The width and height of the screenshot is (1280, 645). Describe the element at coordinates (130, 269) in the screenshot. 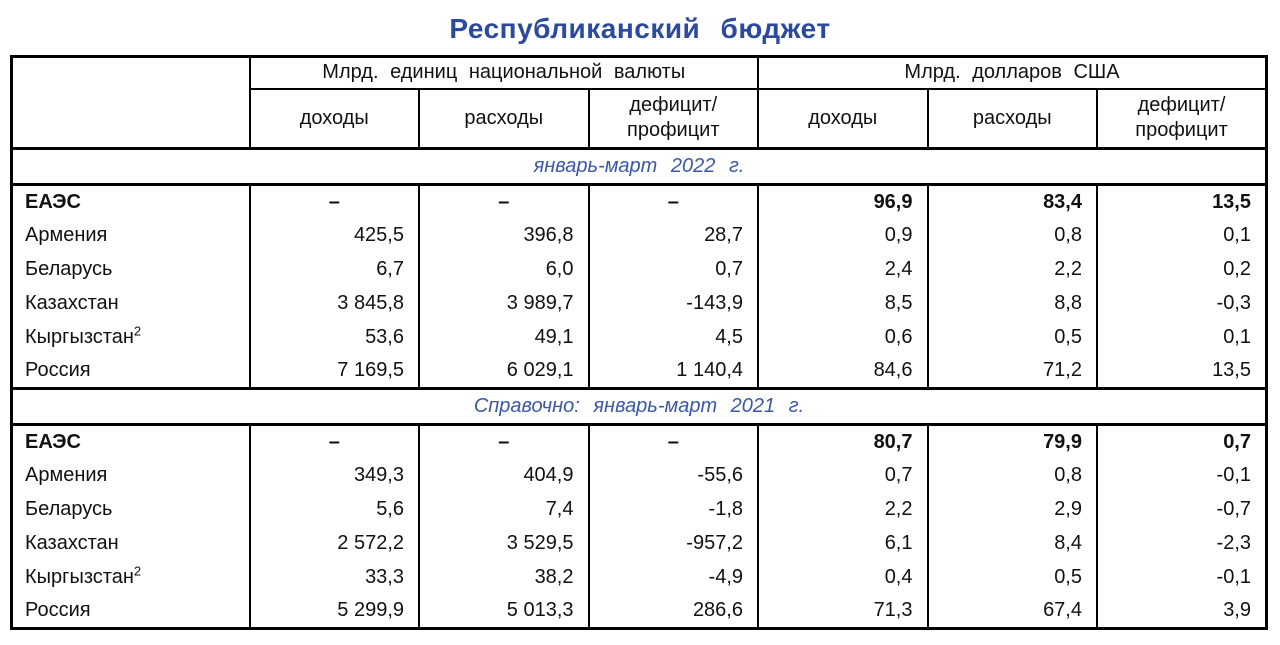

I see `country-cell: Беларусь` at that location.